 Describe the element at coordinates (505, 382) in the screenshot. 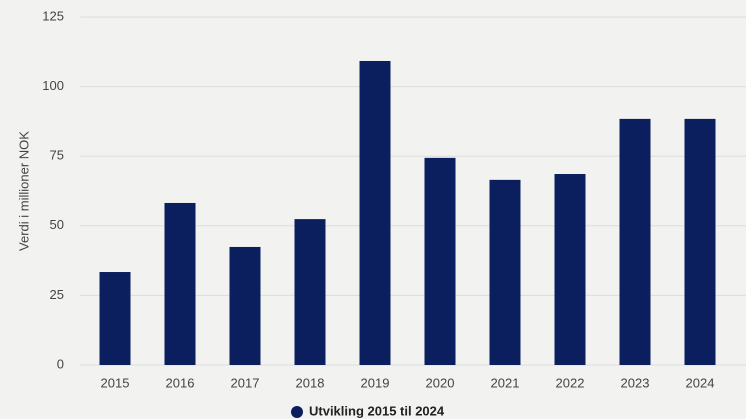

I see `x-tick-label: 2021` at that location.